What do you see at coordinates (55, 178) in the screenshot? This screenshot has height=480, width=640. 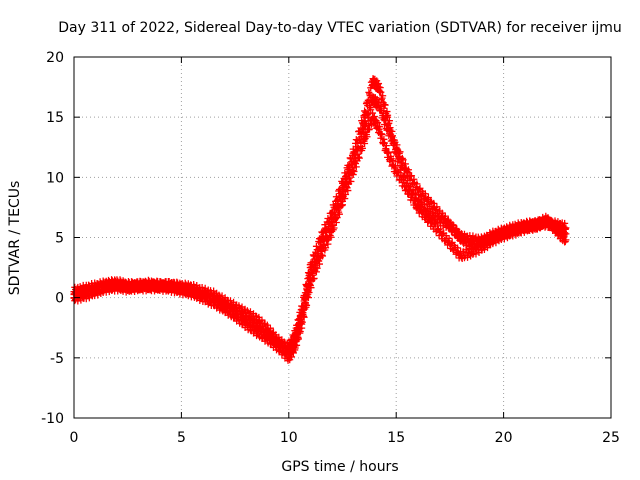 I see `y-tick-label: 10` at bounding box center [55, 178].